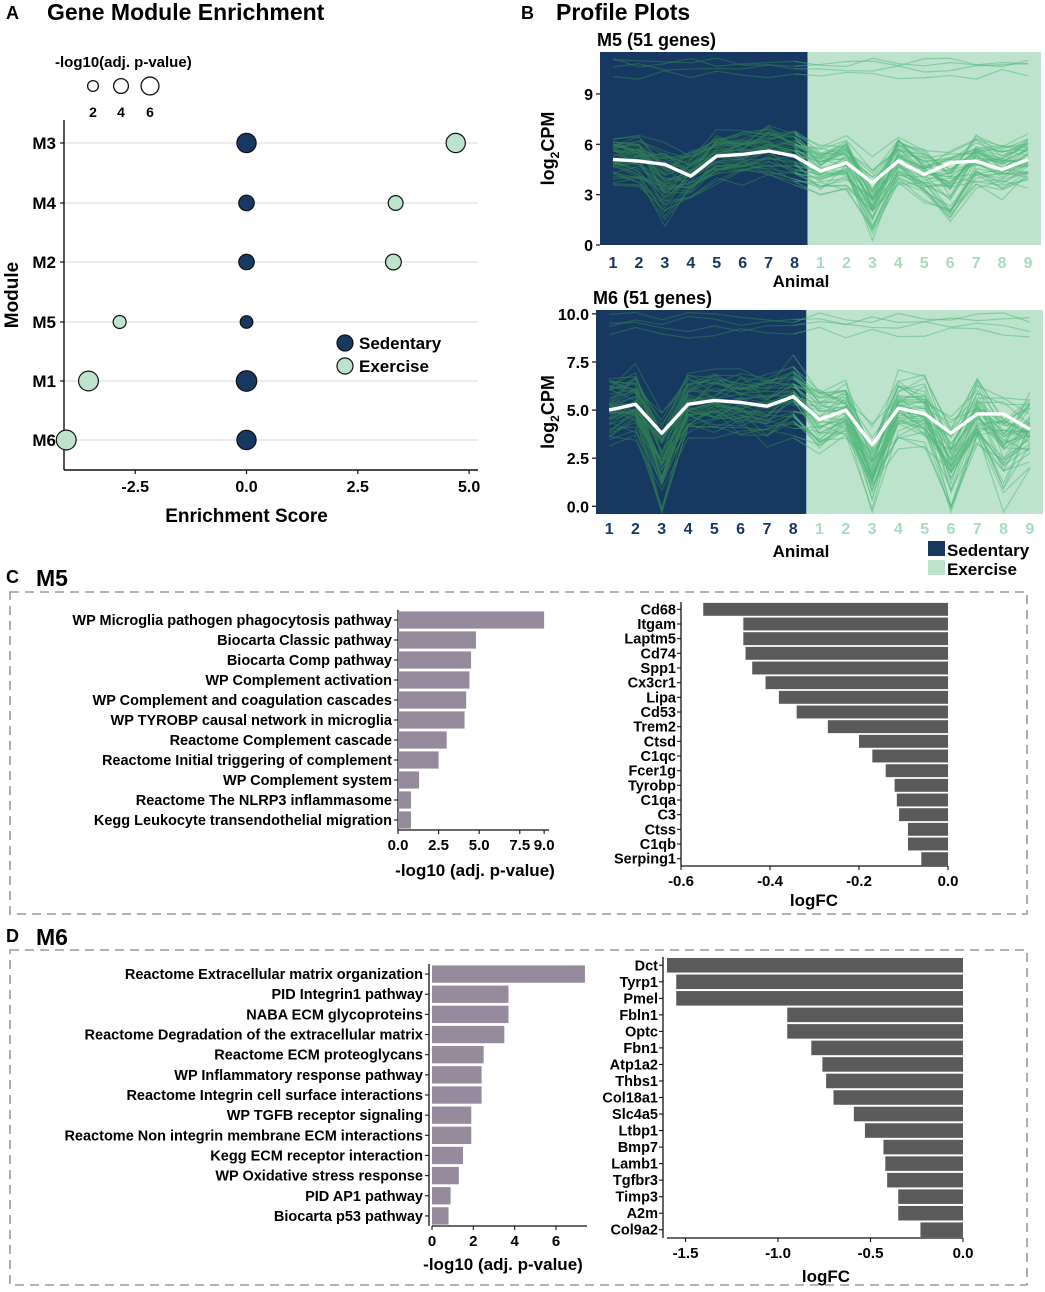 The height and width of the screenshot is (1292, 1045). I want to click on y-tick-label: Reactome The NLRP3 inflammasome, so click(264, 801).